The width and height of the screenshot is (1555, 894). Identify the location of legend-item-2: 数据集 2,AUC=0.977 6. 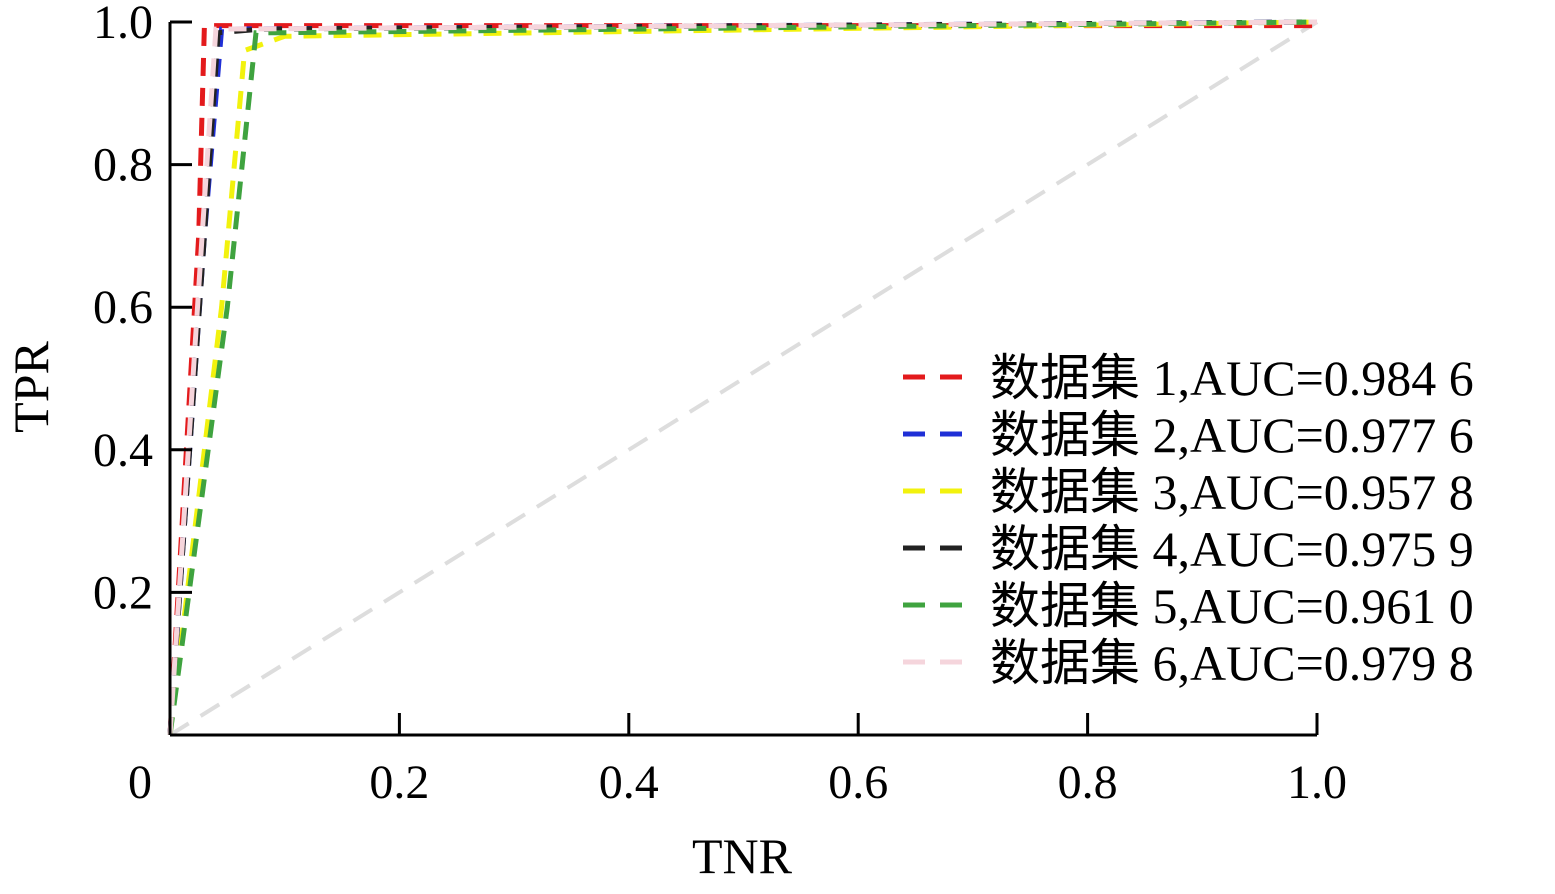
(1188, 435).